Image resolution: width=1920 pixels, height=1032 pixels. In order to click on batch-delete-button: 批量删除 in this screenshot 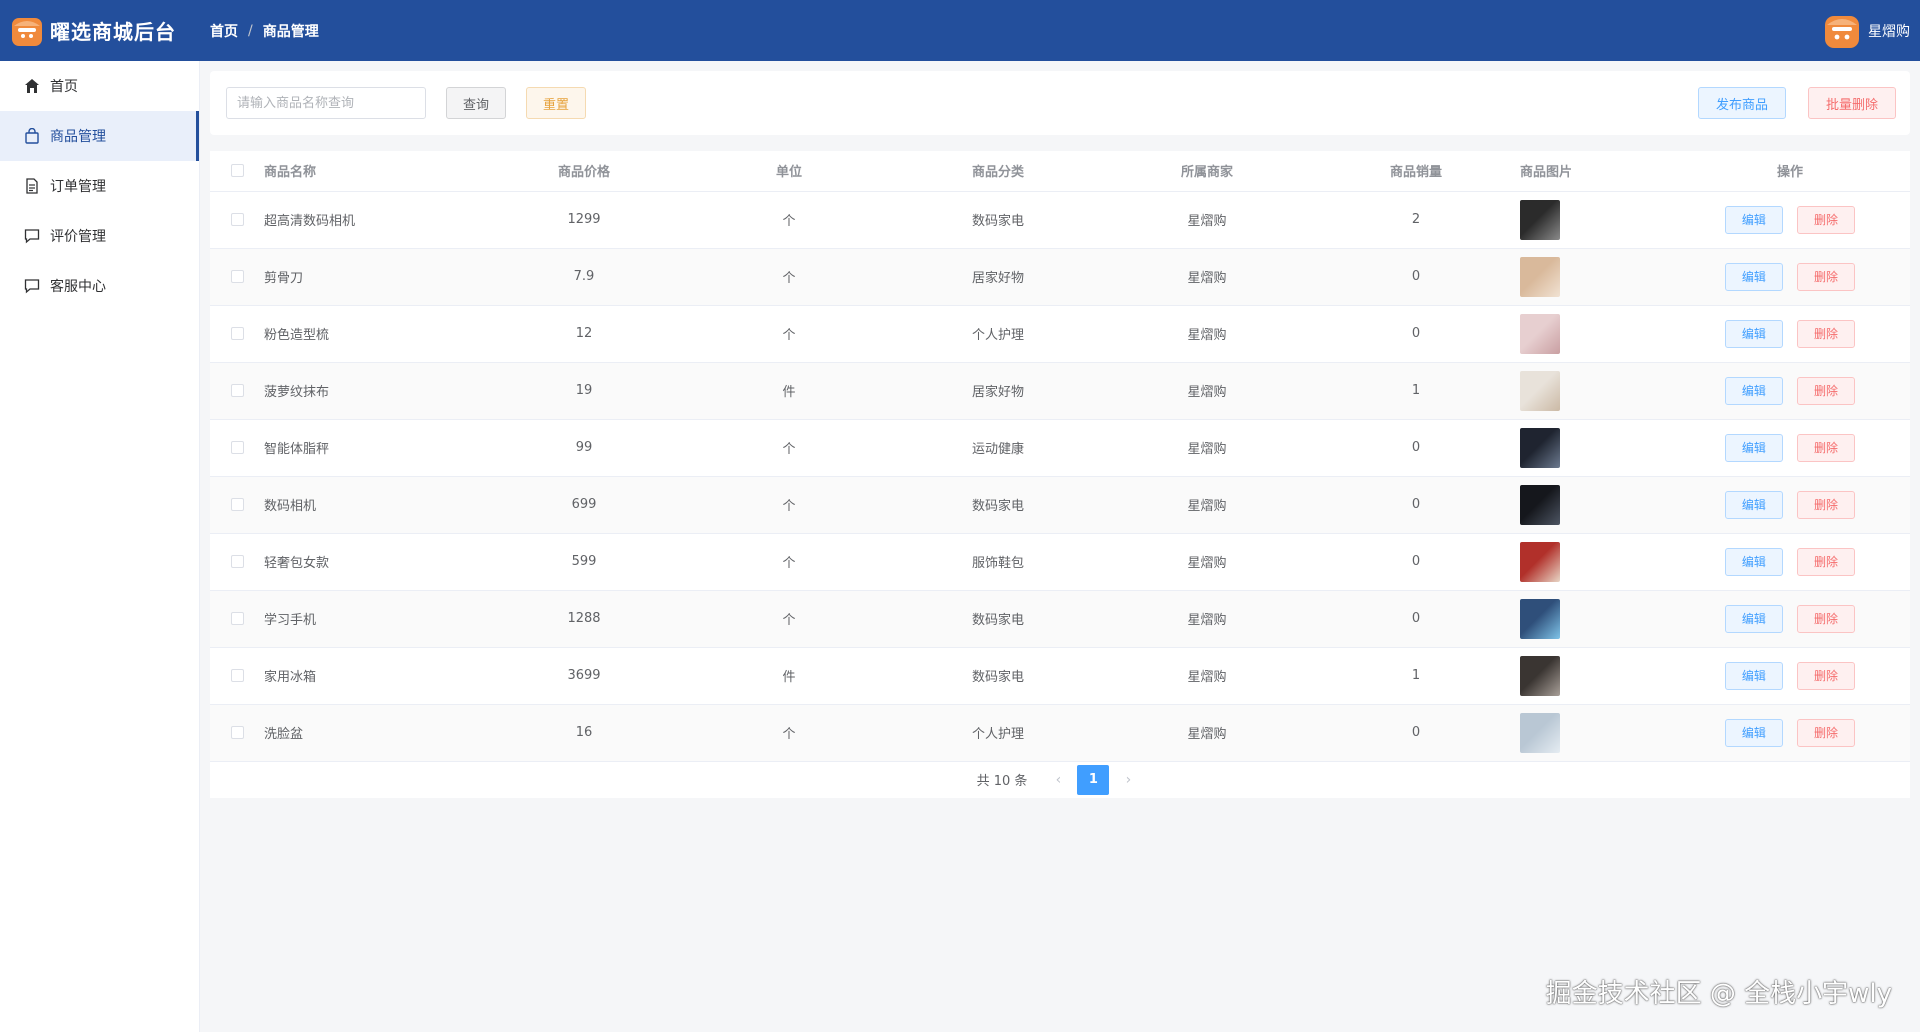, I will do `click(1852, 103)`.